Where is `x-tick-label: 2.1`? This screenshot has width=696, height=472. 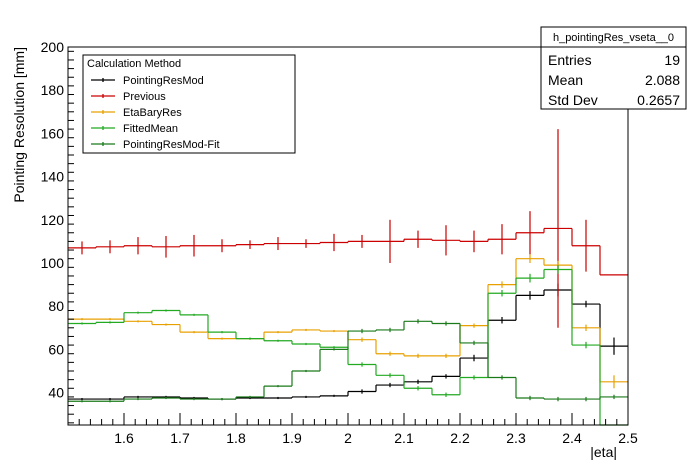
x-tick-label: 2.1 is located at coordinates (404, 438).